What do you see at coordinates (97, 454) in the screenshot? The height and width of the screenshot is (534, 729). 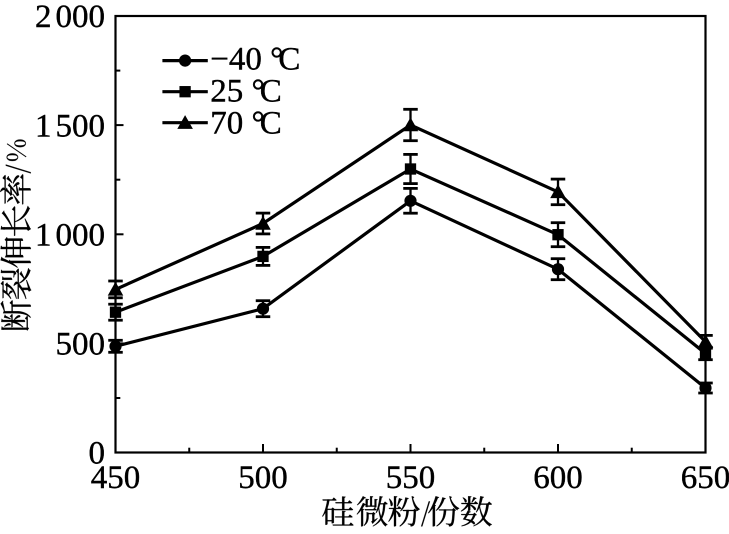 I see `svg-text: 0` at bounding box center [97, 454].